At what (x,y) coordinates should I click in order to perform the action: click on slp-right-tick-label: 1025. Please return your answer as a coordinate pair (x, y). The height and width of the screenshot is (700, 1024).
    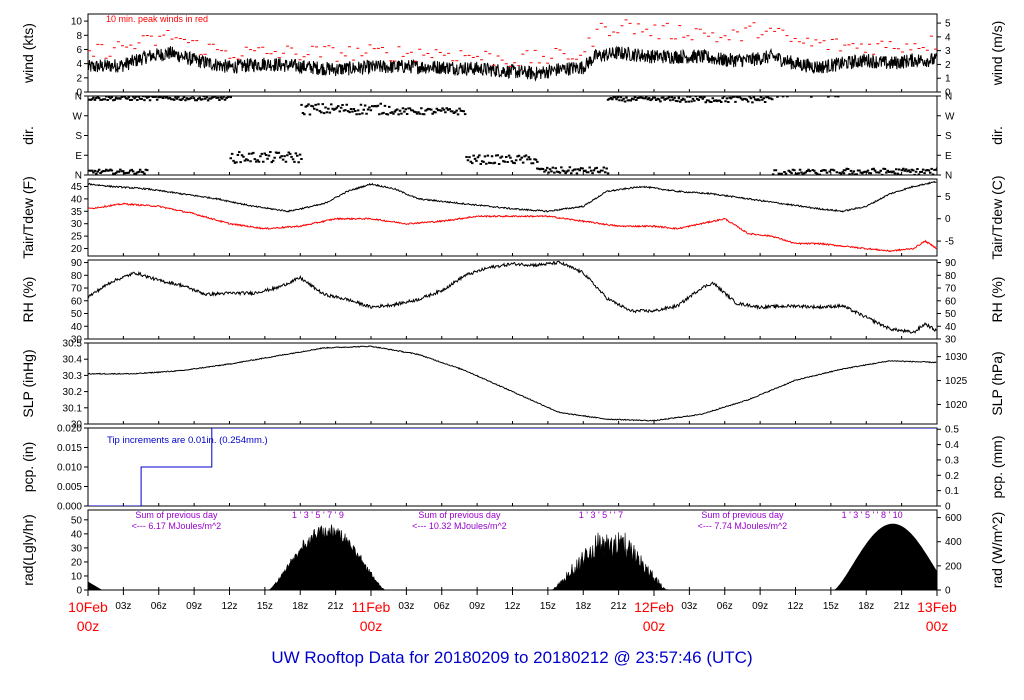
    Looking at the image, I should click on (956, 381).